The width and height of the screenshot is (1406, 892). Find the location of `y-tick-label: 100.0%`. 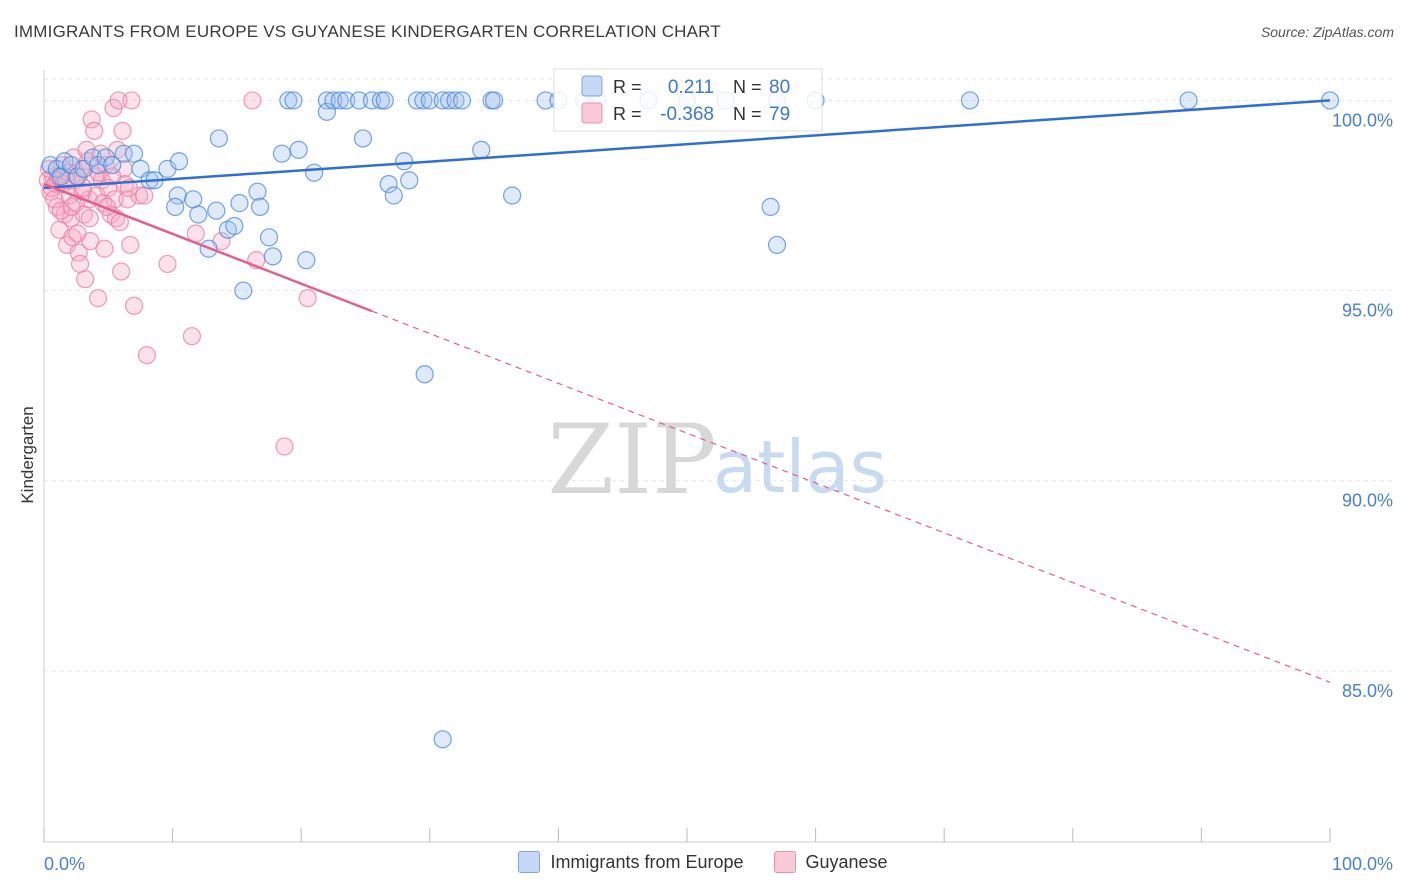

y-tick-label: 100.0% is located at coordinates (1362, 120).